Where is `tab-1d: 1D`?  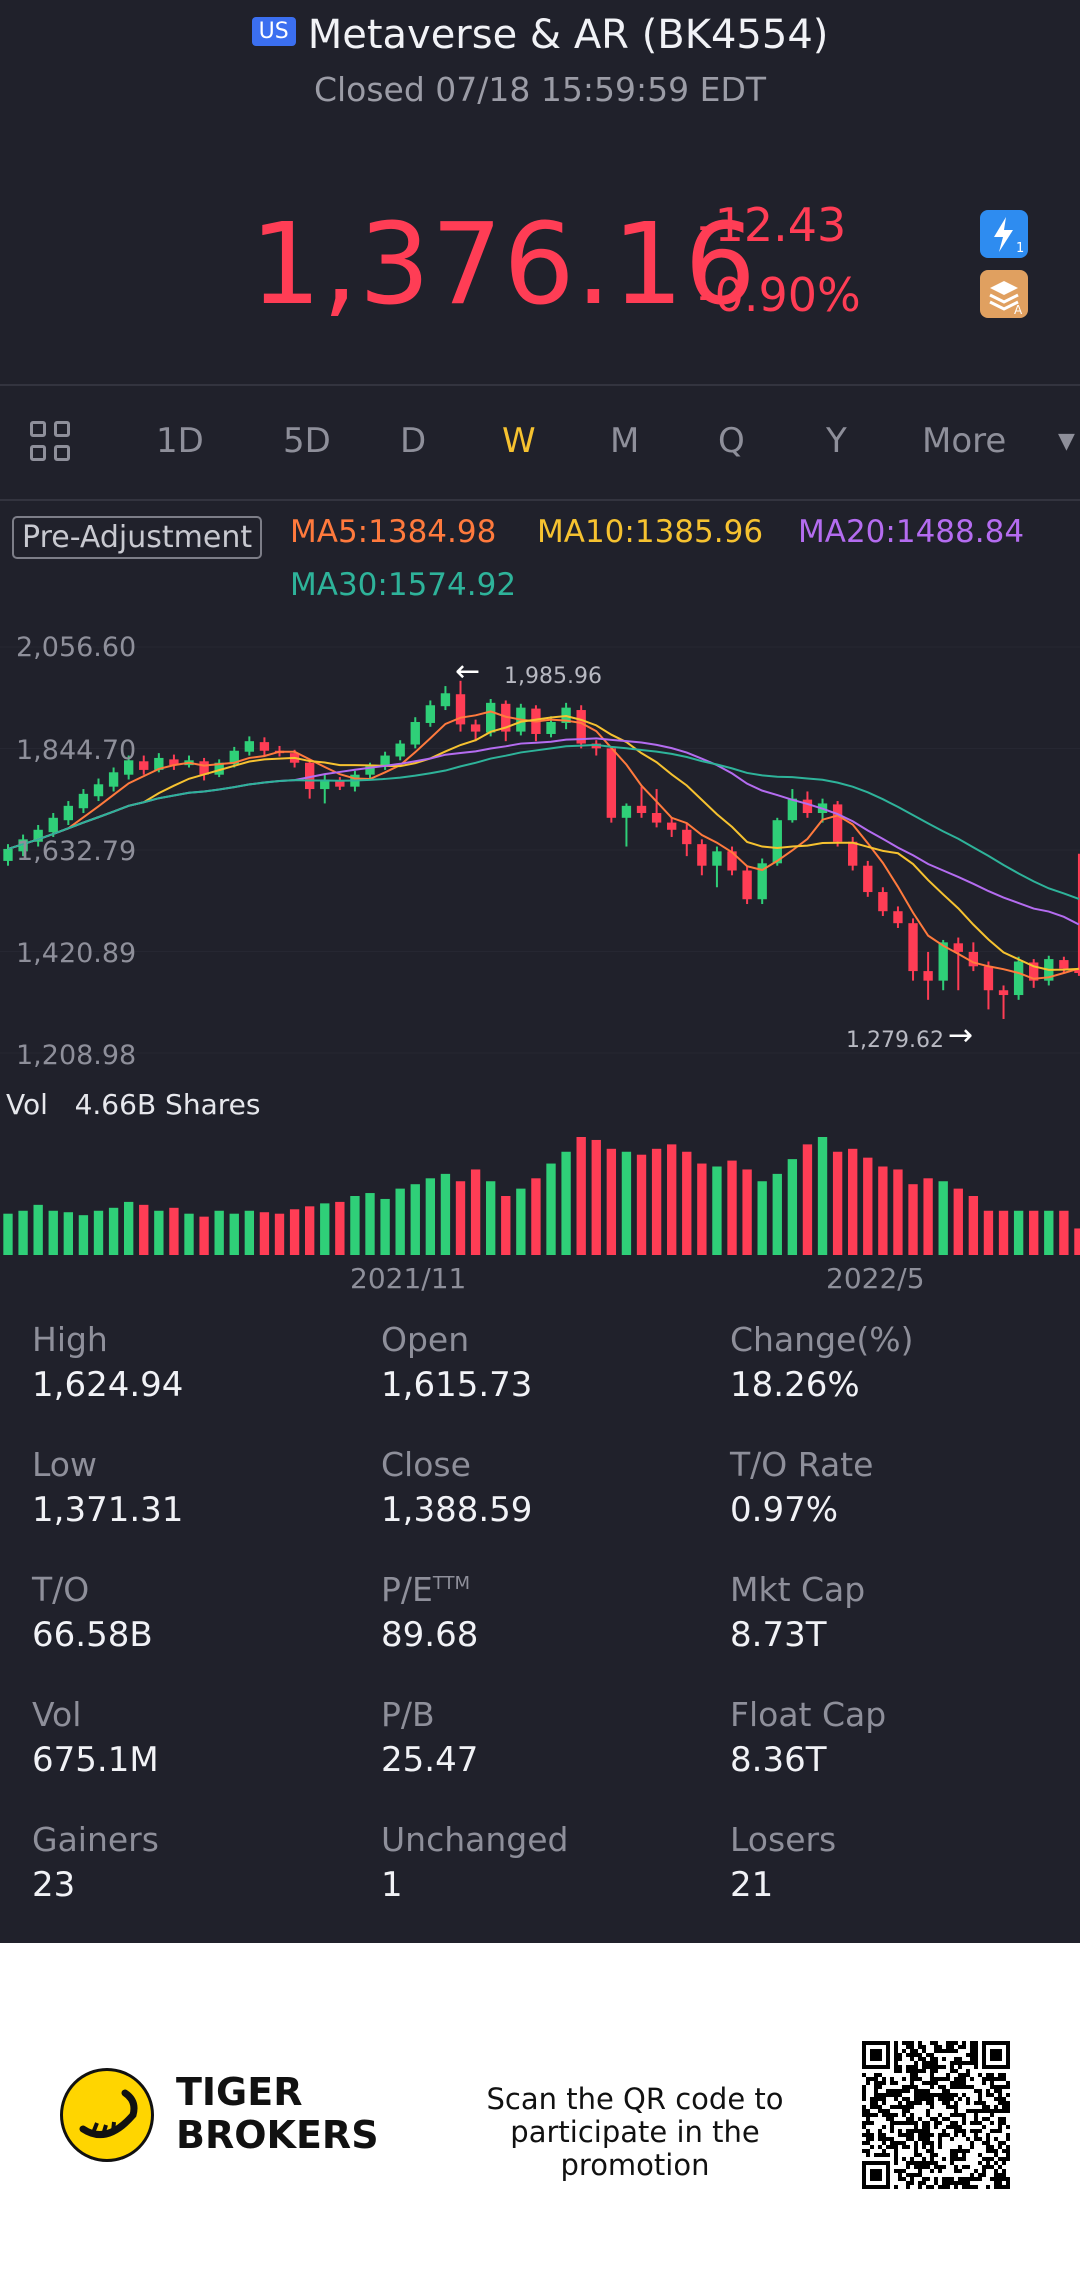
tab-1d: 1D is located at coordinates (180, 441).